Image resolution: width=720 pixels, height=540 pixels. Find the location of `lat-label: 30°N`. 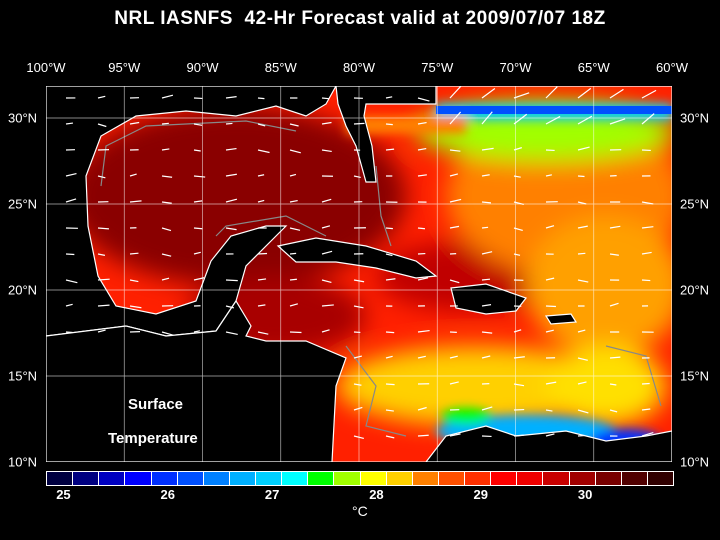

lat-label: 30°N is located at coordinates (23, 118).